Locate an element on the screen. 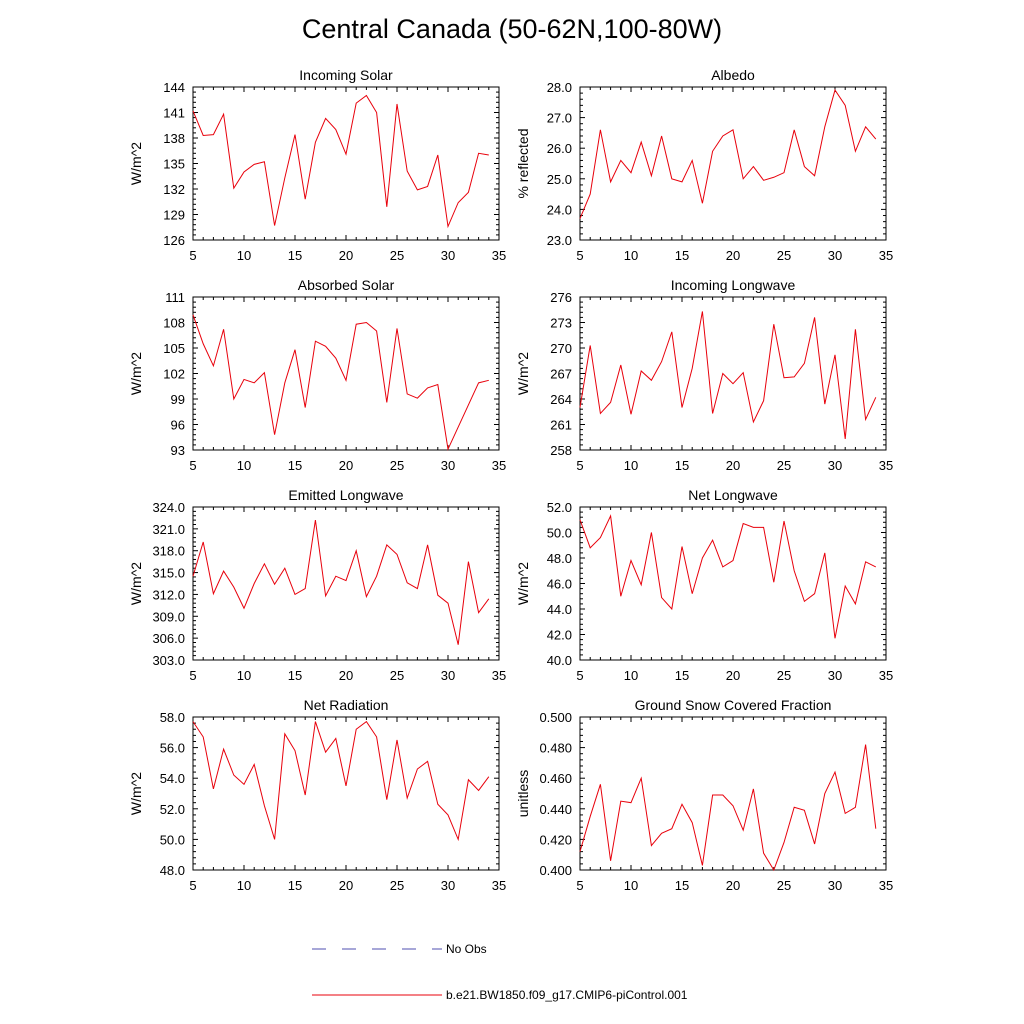 The image size is (1024, 1024). y-tick-label: 44.0 is located at coordinates (559, 609).